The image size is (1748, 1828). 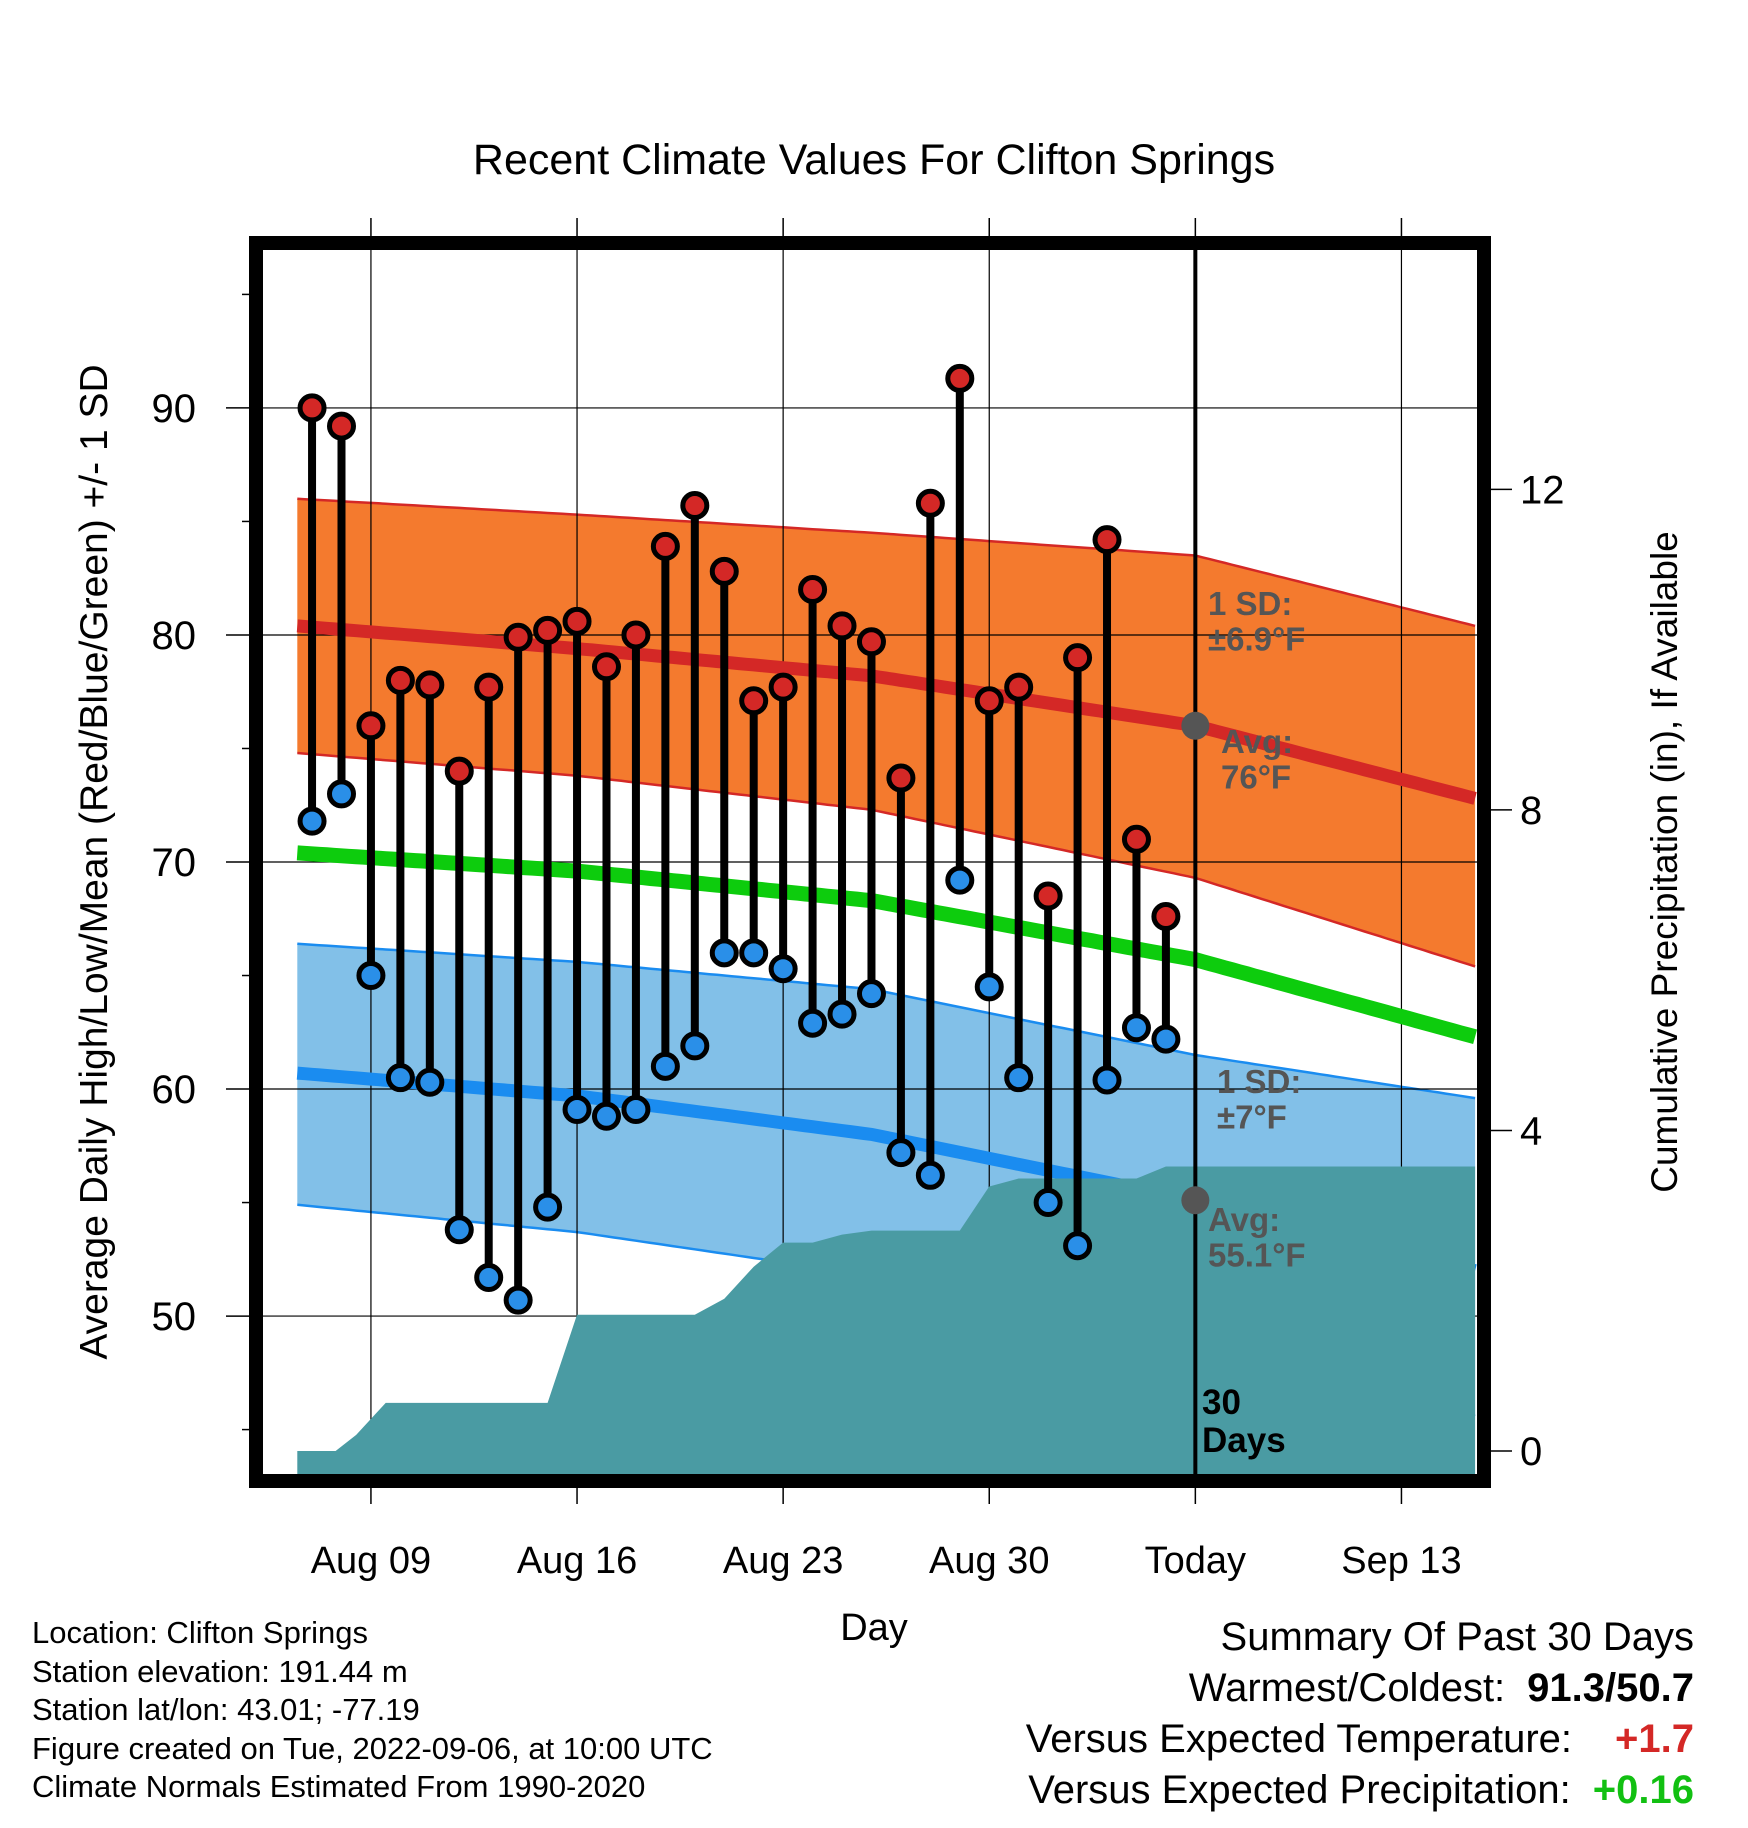 I want to click on normals-text: Climate Normals Estimated From 1990-2020, so click(x=339, y=1786).